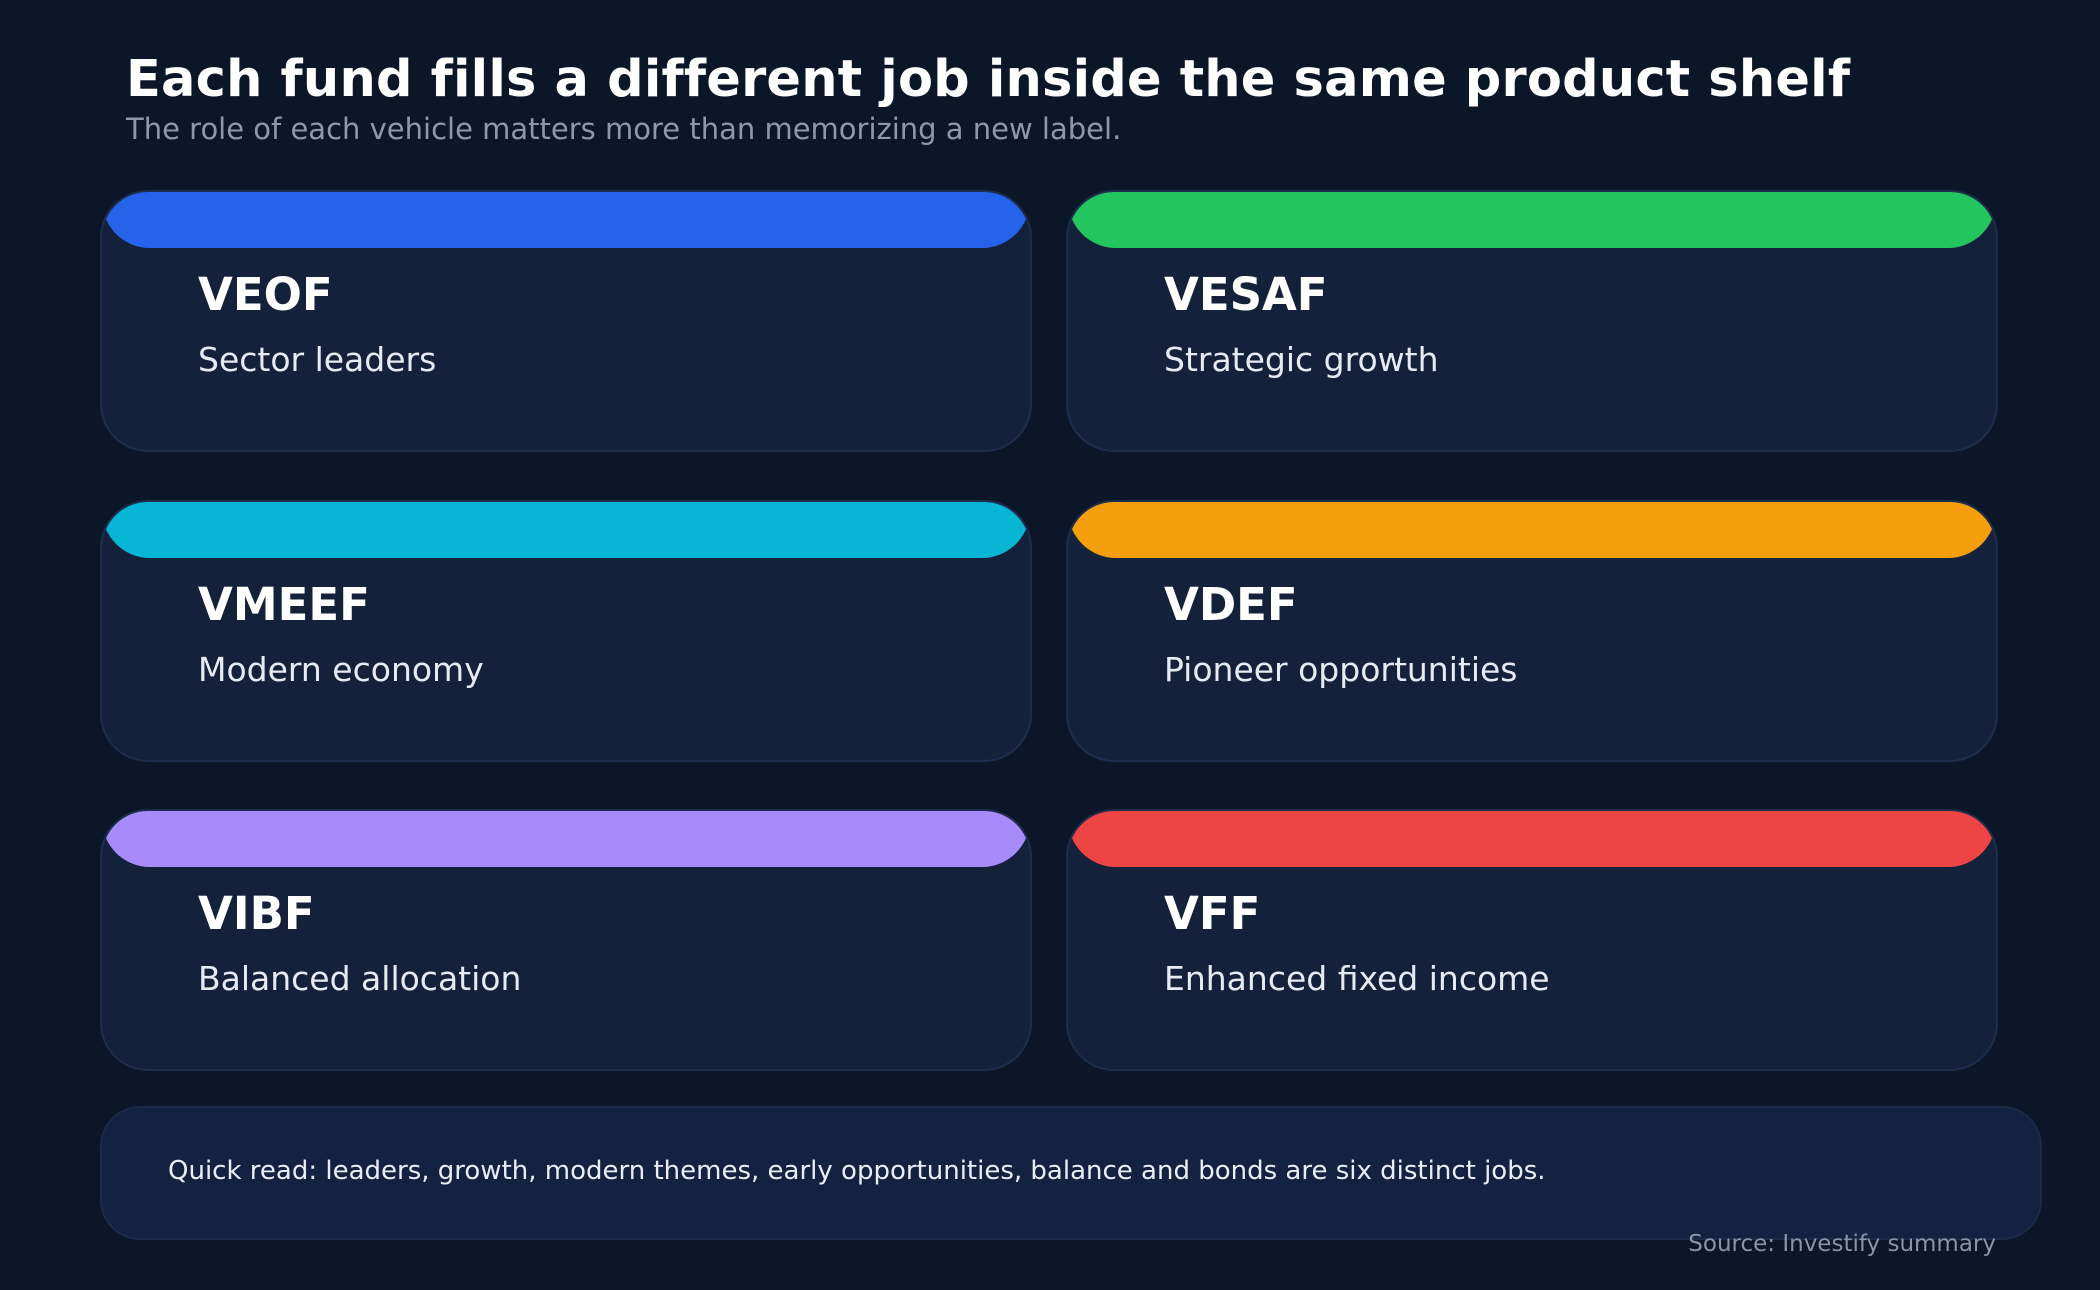 The height and width of the screenshot is (1290, 2100). Describe the element at coordinates (1246, 294) in the screenshot. I see `fund-name: VESAF` at that location.